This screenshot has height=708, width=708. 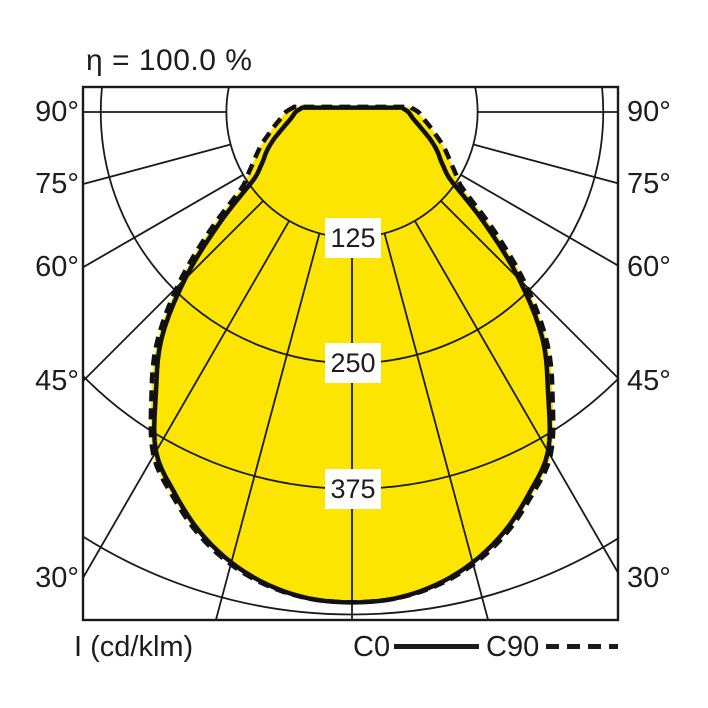 I want to click on ring-label-375: 375, so click(x=353, y=488).